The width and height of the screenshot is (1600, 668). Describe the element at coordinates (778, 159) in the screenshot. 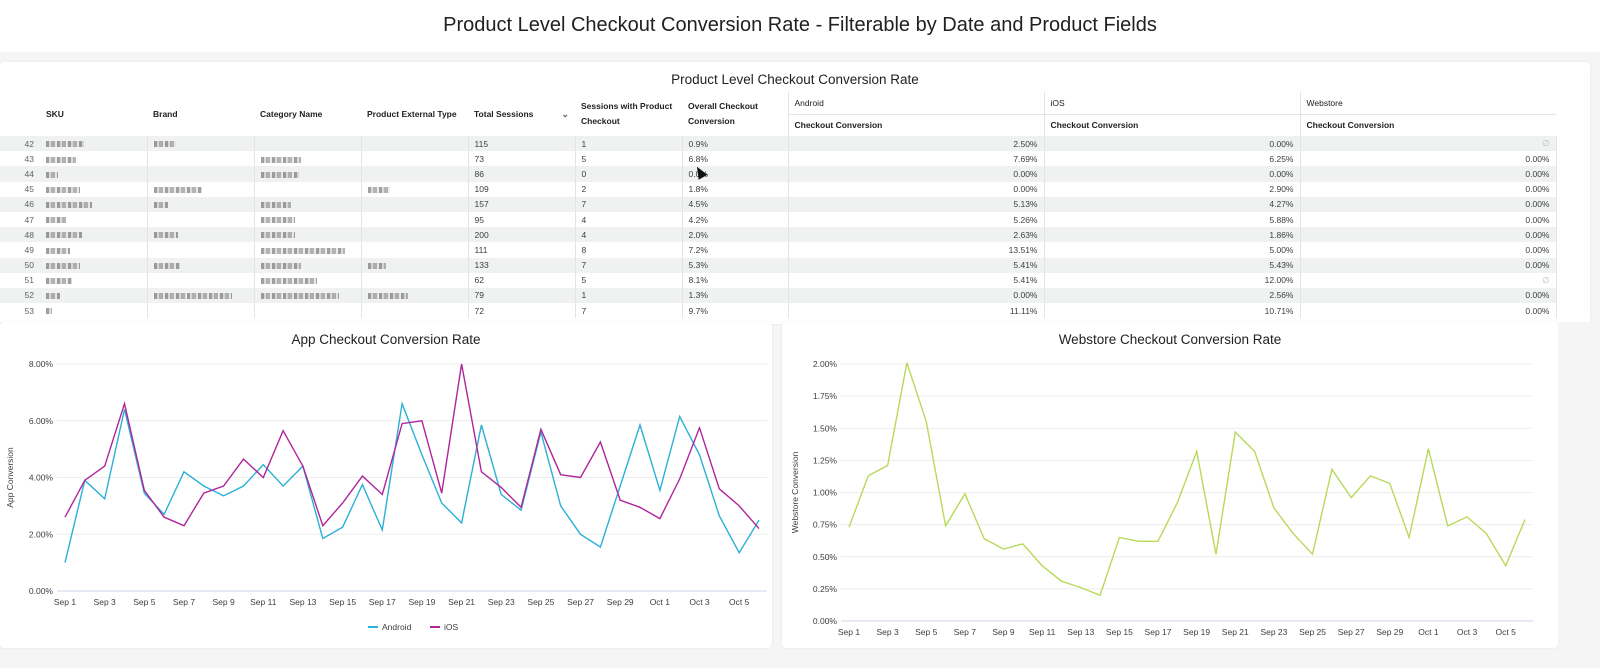

I see `table-row: 43 73 5 6.8% 7.69% 6.25% 0.00%` at that location.